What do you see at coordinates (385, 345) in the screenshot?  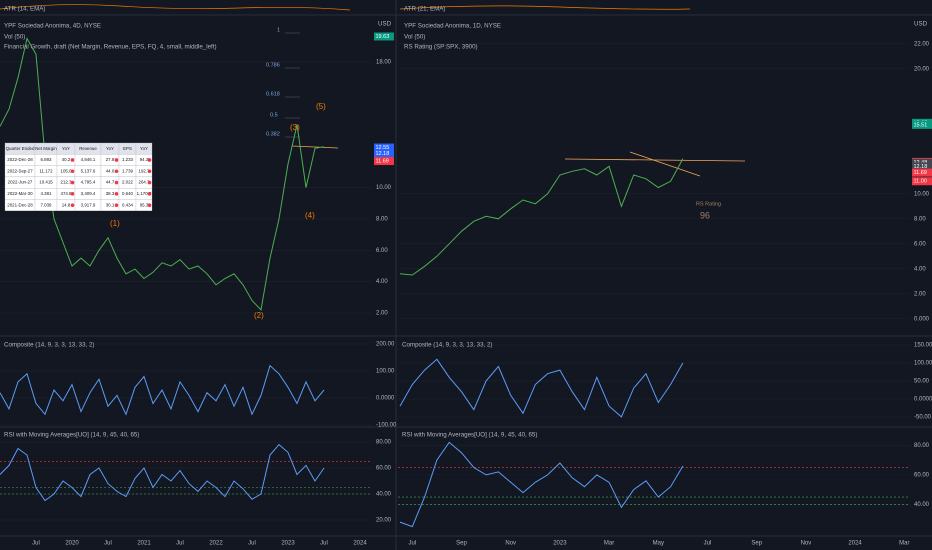 I see `y-tick-label: 200.00` at bounding box center [385, 345].